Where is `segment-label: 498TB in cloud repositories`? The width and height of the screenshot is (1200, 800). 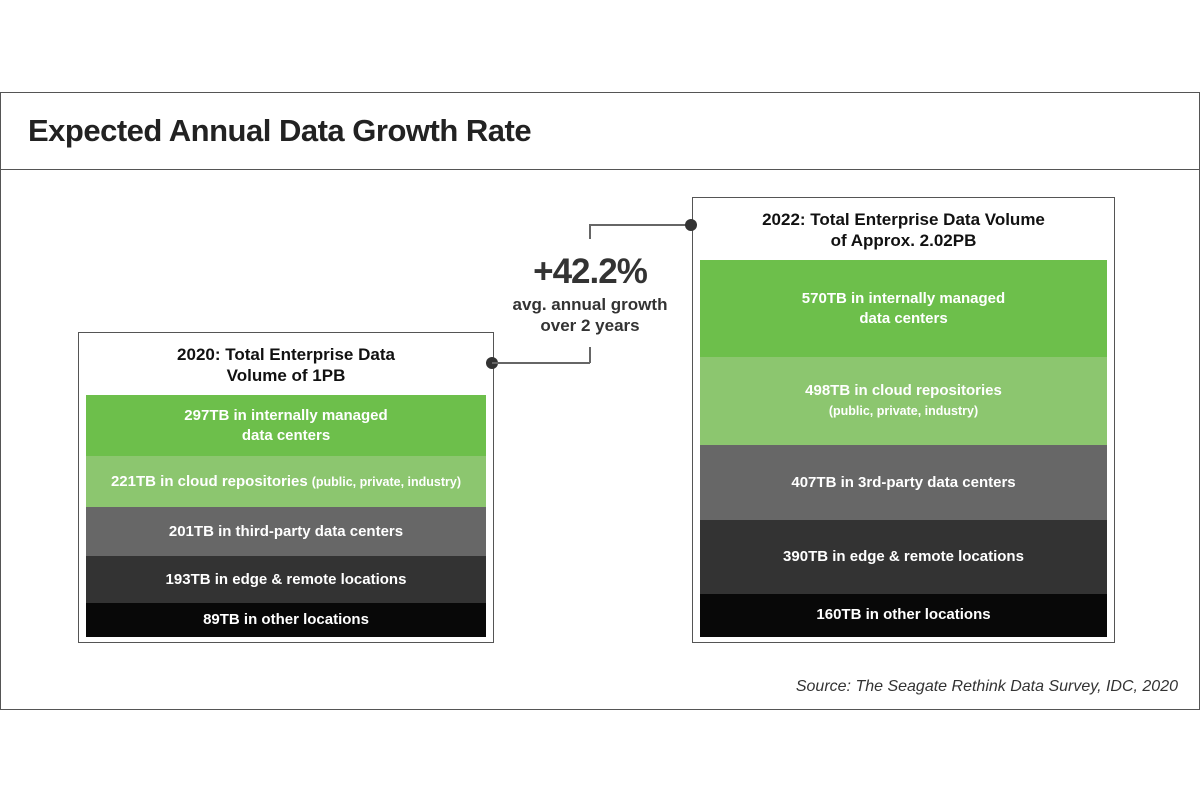
segment-label: 498TB in cloud repositories is located at coordinates (903, 390).